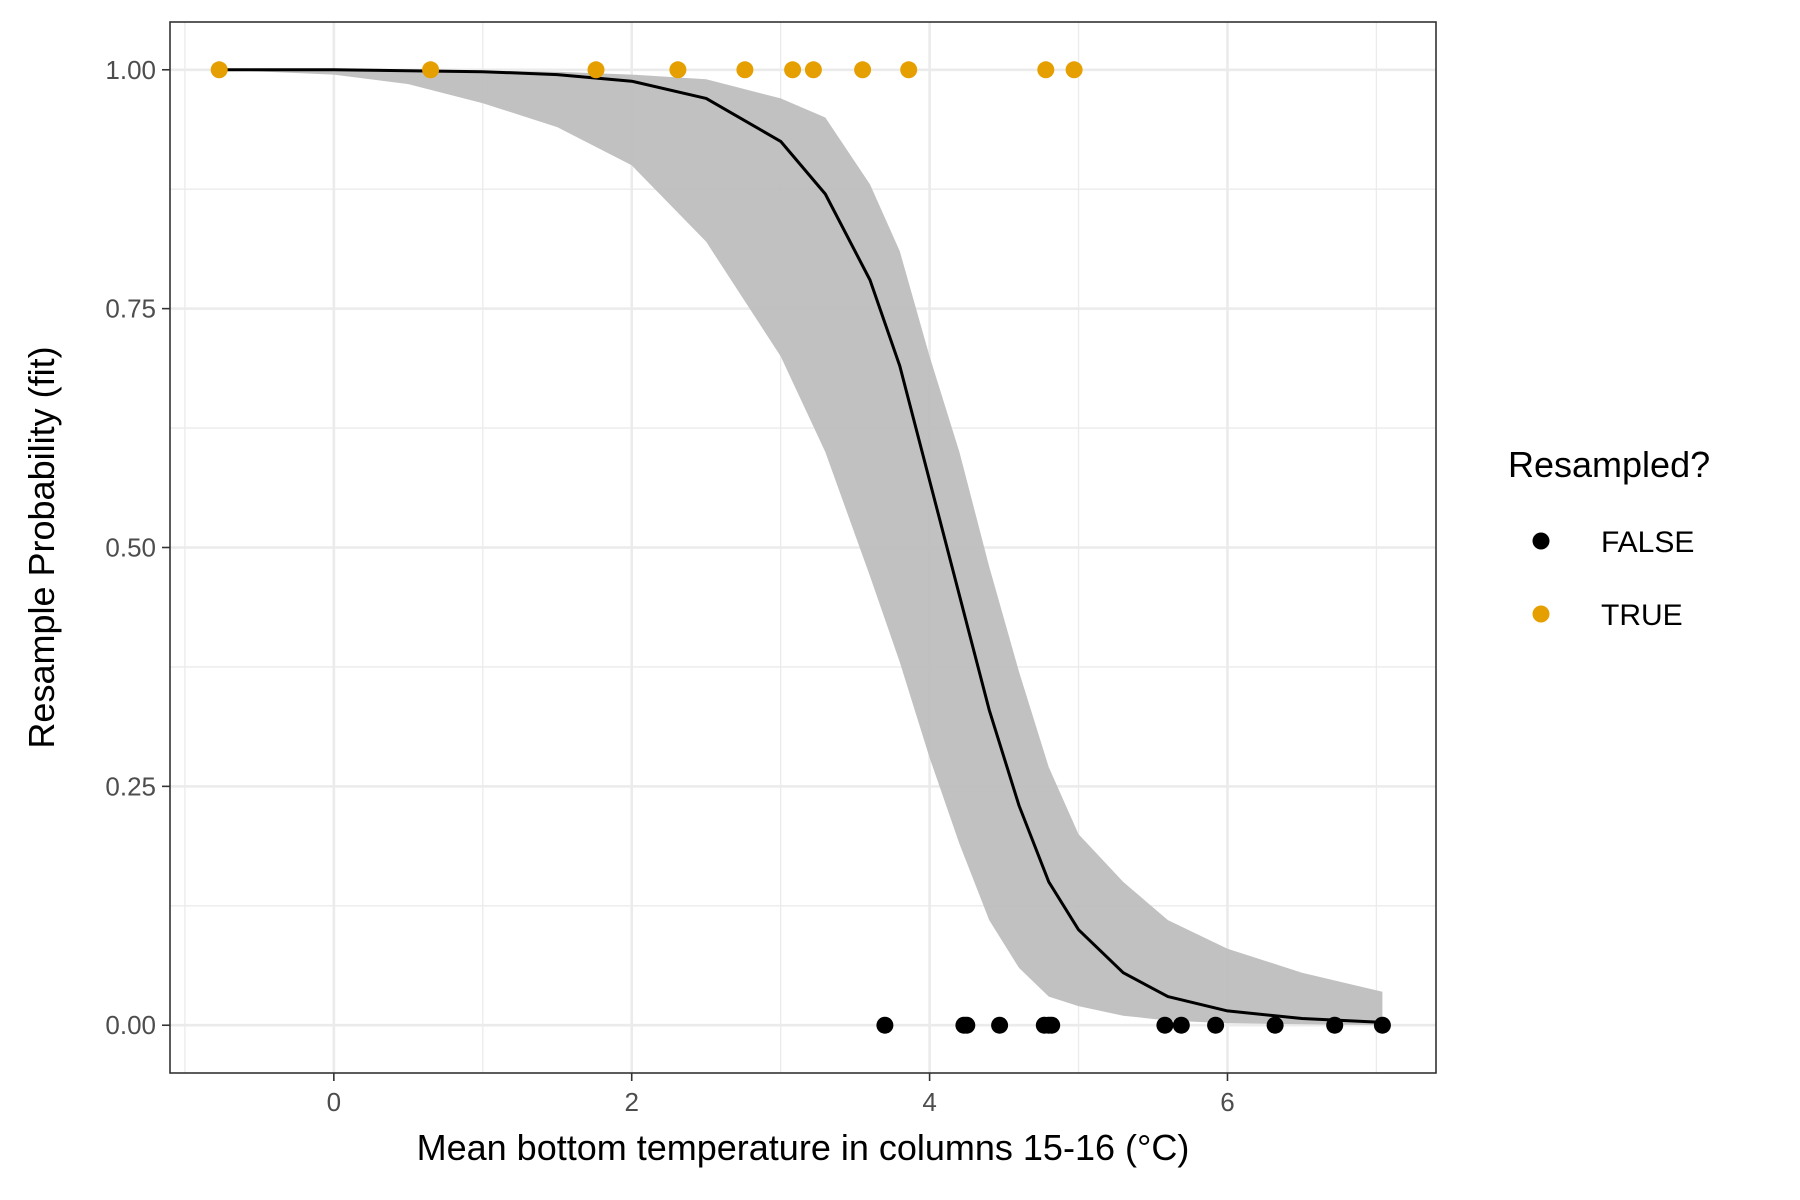 The image size is (1800, 1200). What do you see at coordinates (1541, 541) in the screenshot?
I see `legend-key-false` at bounding box center [1541, 541].